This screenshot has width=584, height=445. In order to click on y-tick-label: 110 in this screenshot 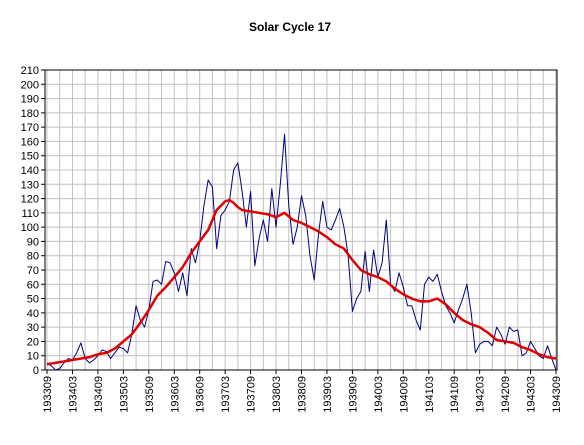, I will do `click(30, 214)`.